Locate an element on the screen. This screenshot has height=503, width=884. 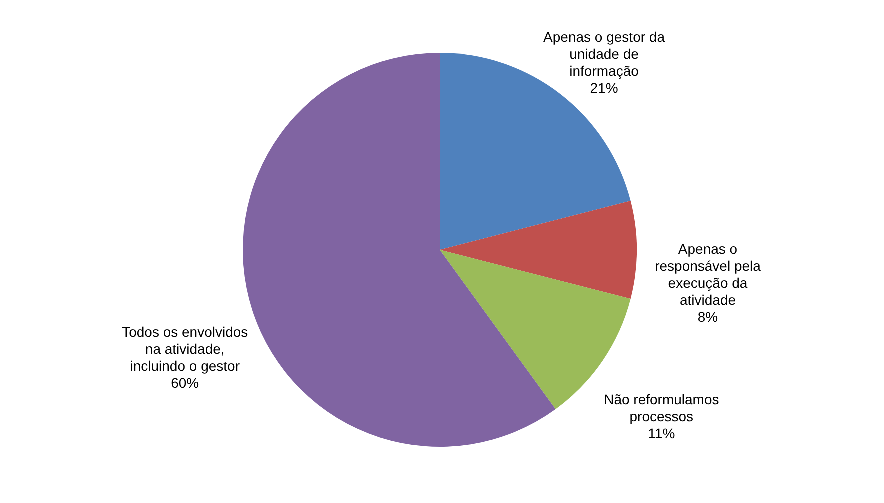
data-label: 60% is located at coordinates (185, 382).